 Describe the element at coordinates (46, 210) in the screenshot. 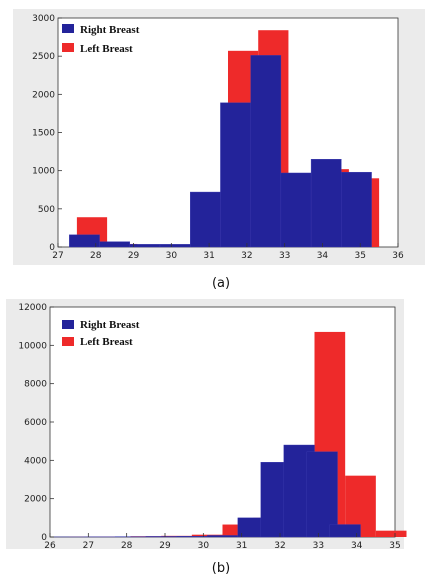

I see `y-tick-label: 500` at that location.